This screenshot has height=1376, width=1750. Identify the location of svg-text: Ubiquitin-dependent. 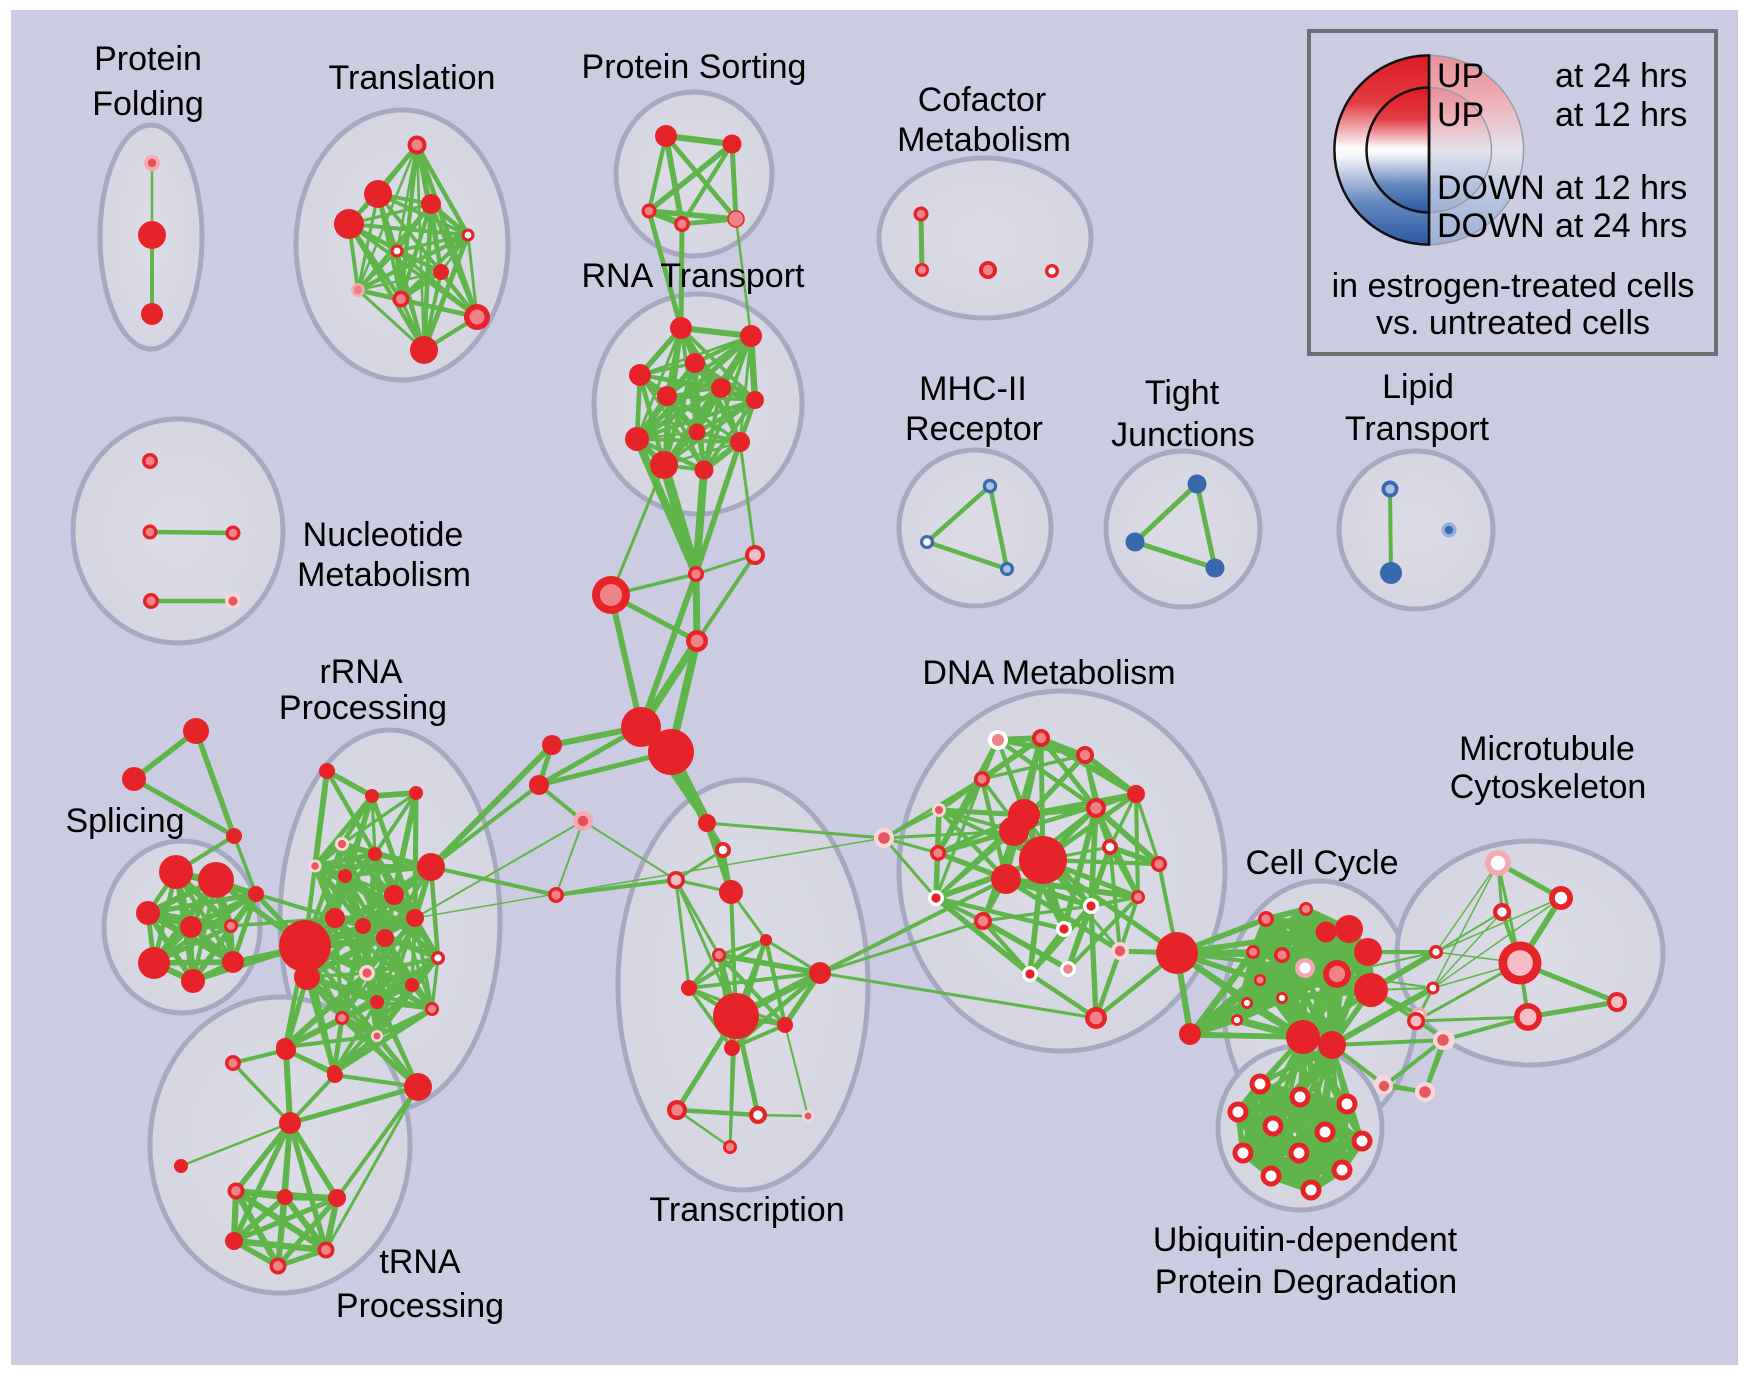
(1305, 1240).